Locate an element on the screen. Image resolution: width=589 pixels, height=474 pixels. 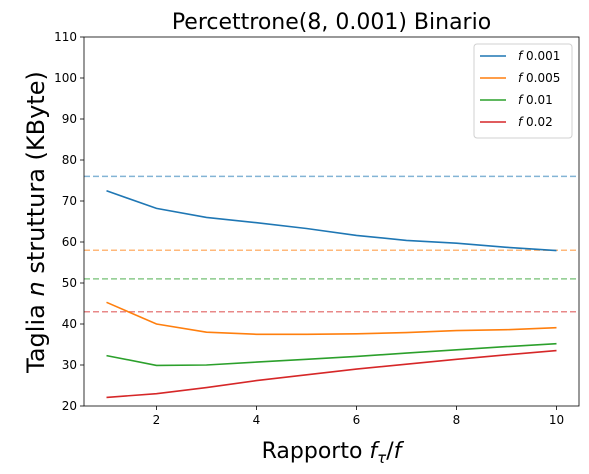
x-axis-label-f2: f is located at coordinates (399, 451).